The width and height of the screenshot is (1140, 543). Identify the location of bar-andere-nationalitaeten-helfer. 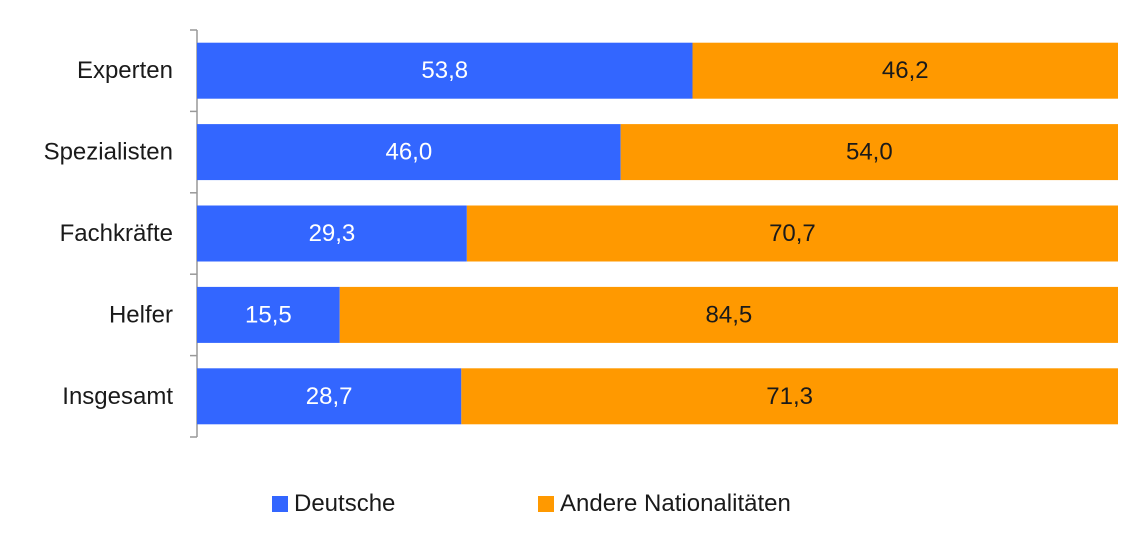
(728, 314).